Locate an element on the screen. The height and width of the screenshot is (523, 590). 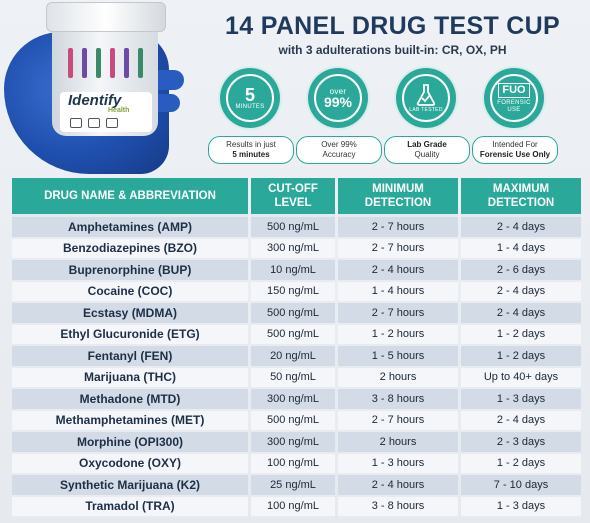
badge-caption: Results in just 5 minutes is located at coordinates (251, 150).